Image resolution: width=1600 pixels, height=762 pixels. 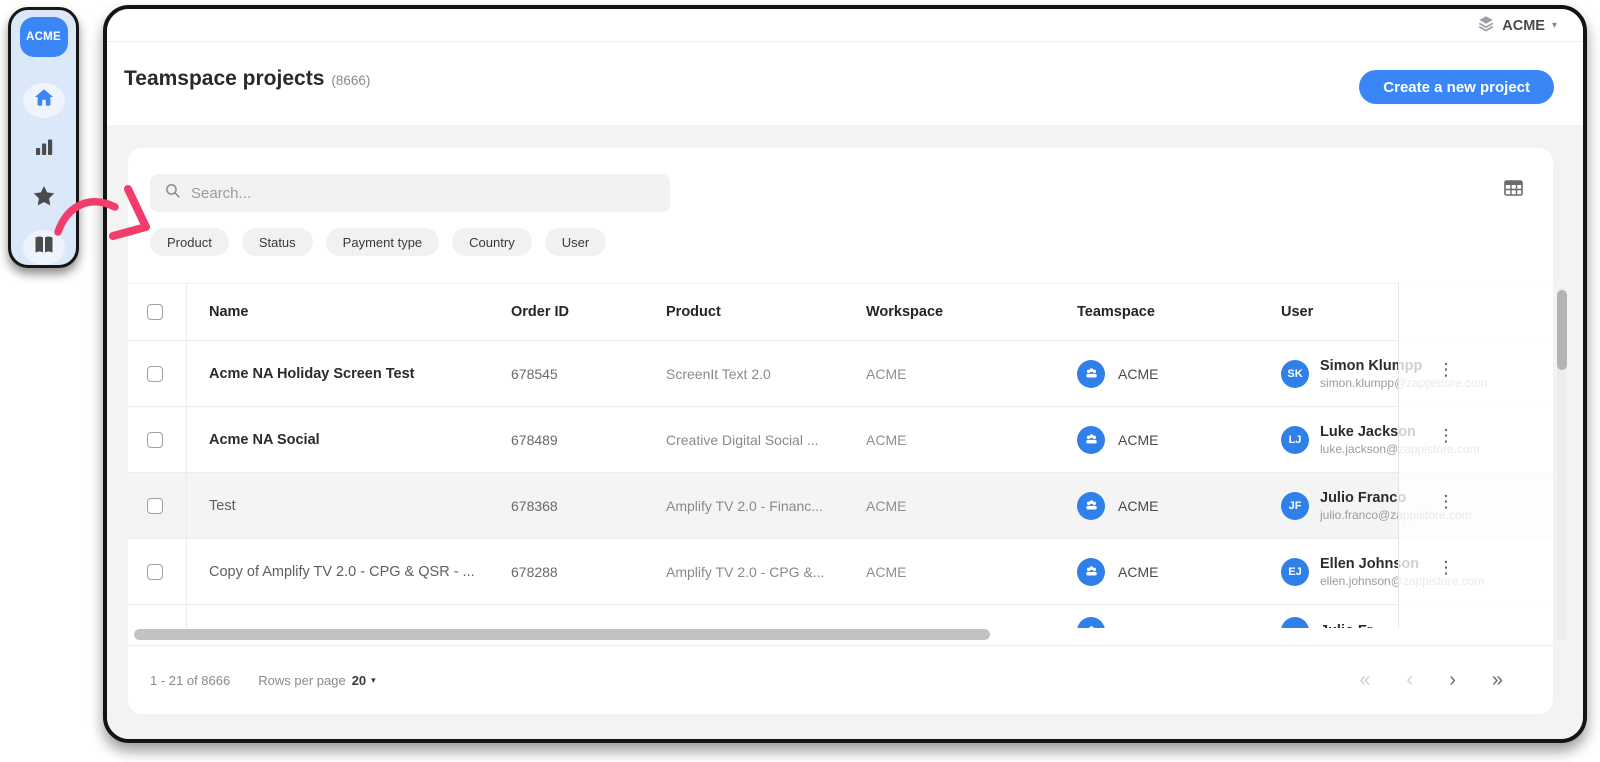 What do you see at coordinates (1297, 312) in the screenshot?
I see `column-header-user: User` at bounding box center [1297, 312].